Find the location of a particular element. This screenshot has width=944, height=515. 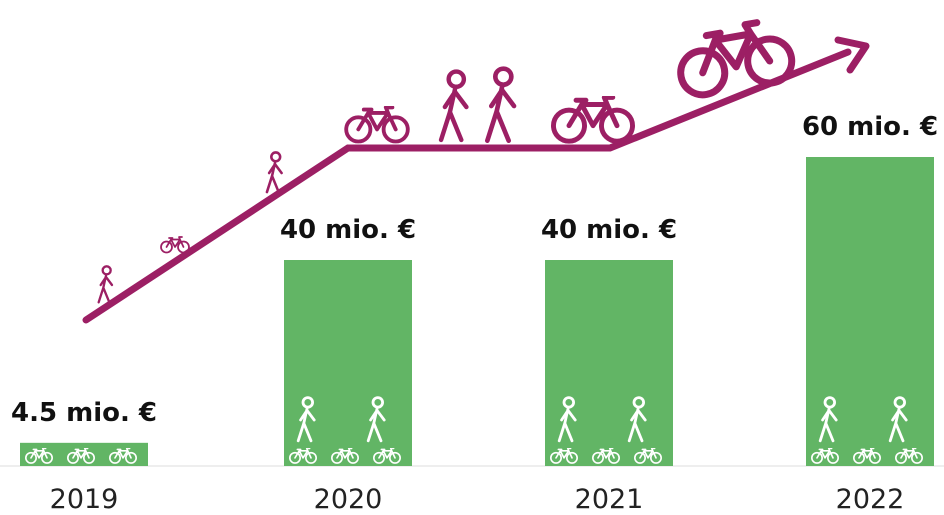

arrow-head is located at coordinates (852, 55).